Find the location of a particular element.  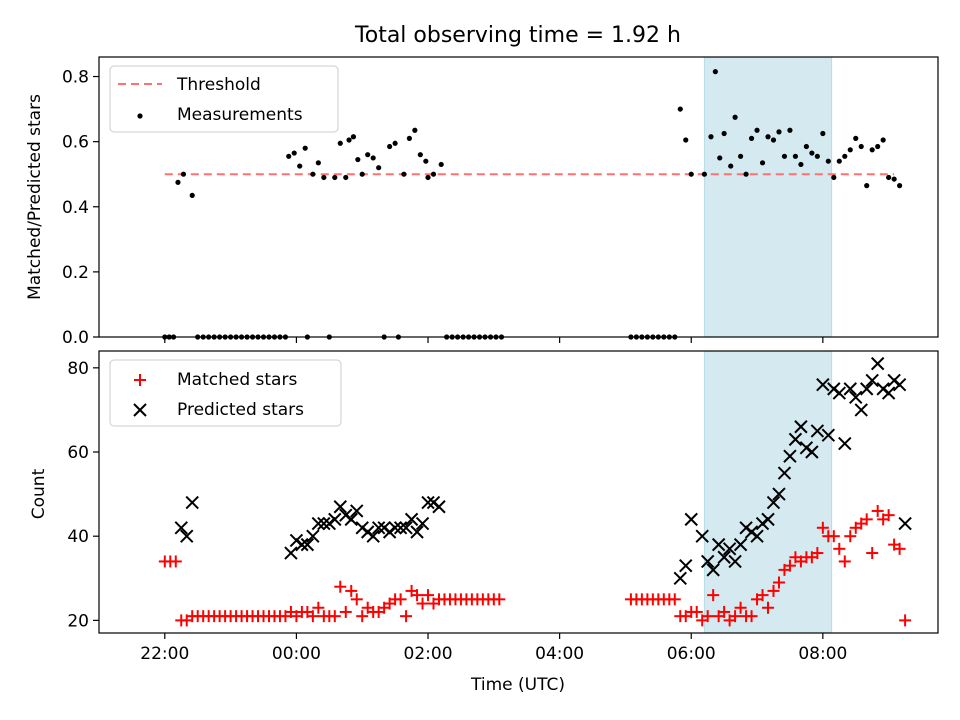

y-tick-label: 40 is located at coordinates (78, 537).